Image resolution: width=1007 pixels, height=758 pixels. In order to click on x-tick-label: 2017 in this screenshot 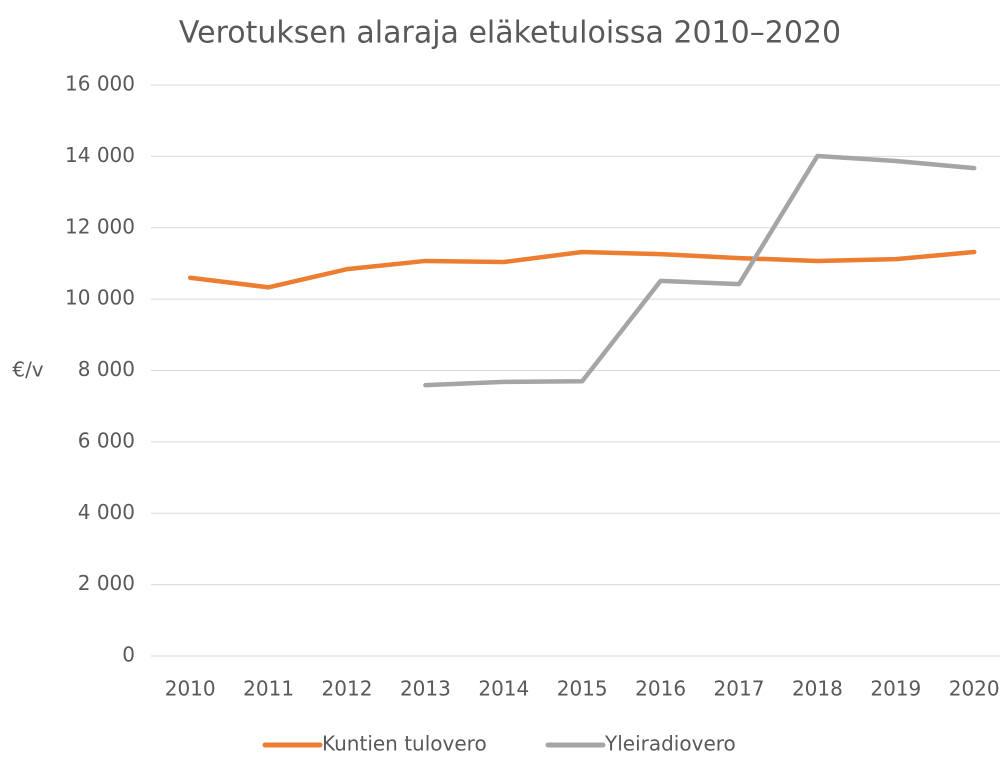, I will do `click(739, 689)`.